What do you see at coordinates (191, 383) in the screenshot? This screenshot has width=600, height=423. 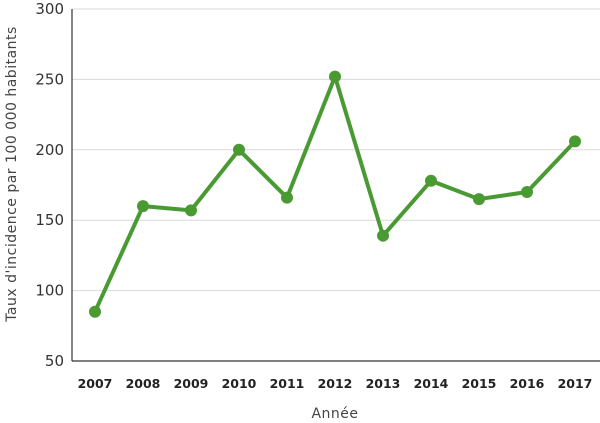 I see `x-tick-label: 2009` at bounding box center [191, 383].